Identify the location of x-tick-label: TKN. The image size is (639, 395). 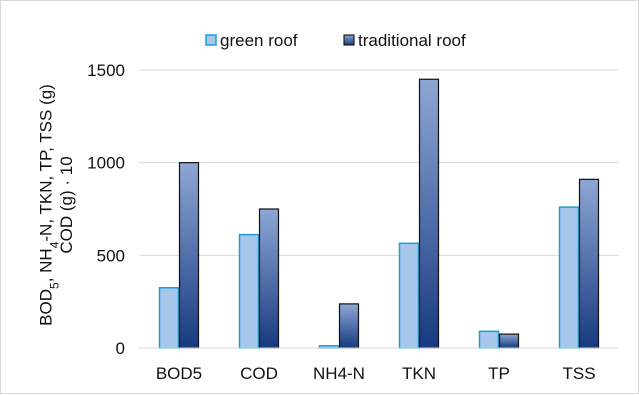
(419, 373).